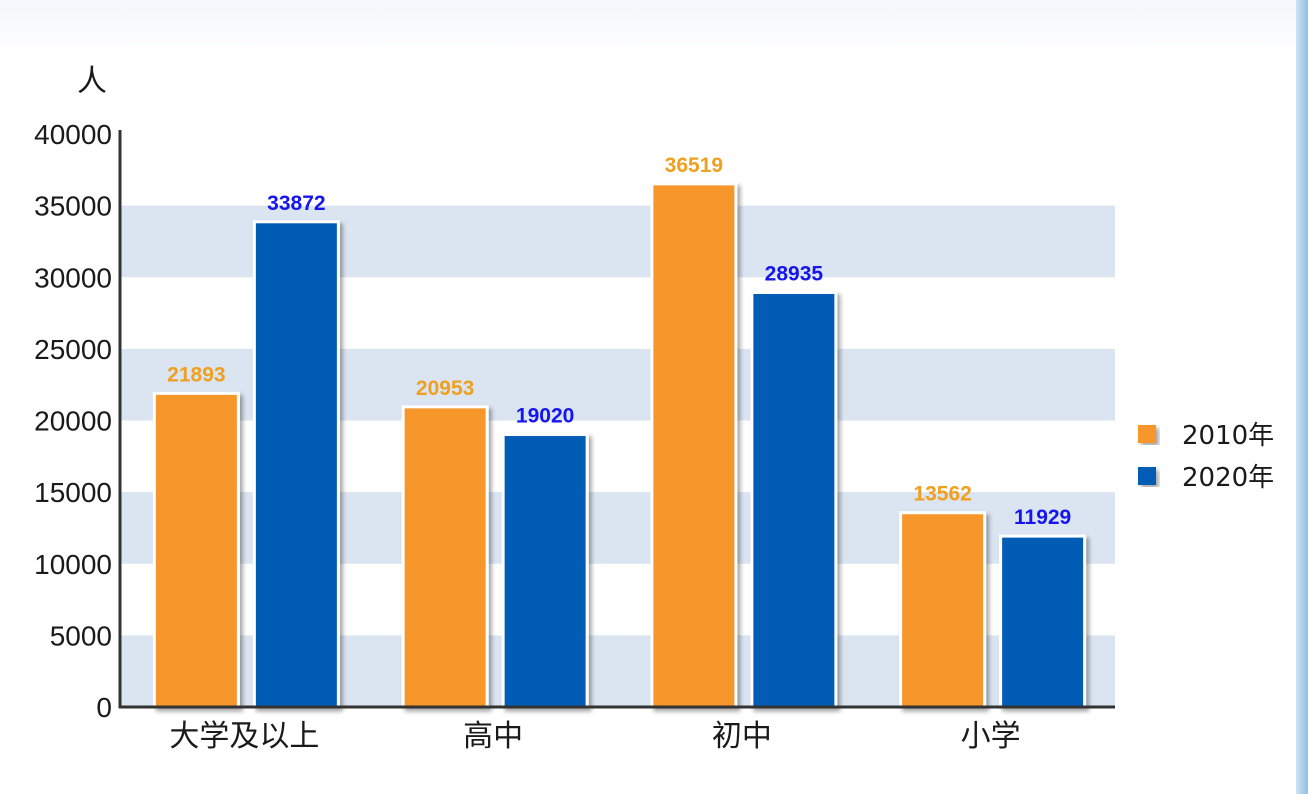 This screenshot has width=1308, height=794. I want to click on data-label: 33872, so click(296, 203).